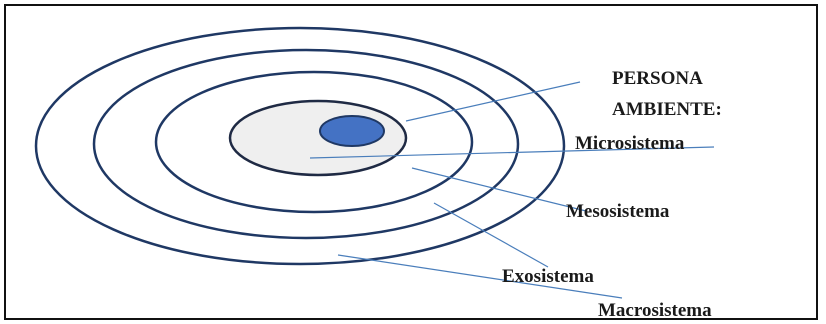  What do you see at coordinates (493, 101) in the screenshot?
I see `connector-persona` at bounding box center [493, 101].